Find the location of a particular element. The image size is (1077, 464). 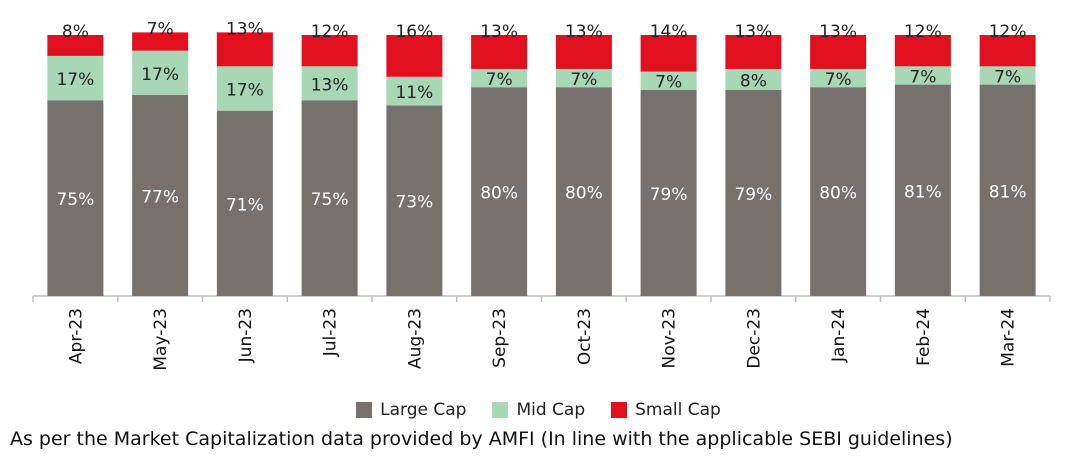

legend-label: Mid Cap is located at coordinates (551, 410).